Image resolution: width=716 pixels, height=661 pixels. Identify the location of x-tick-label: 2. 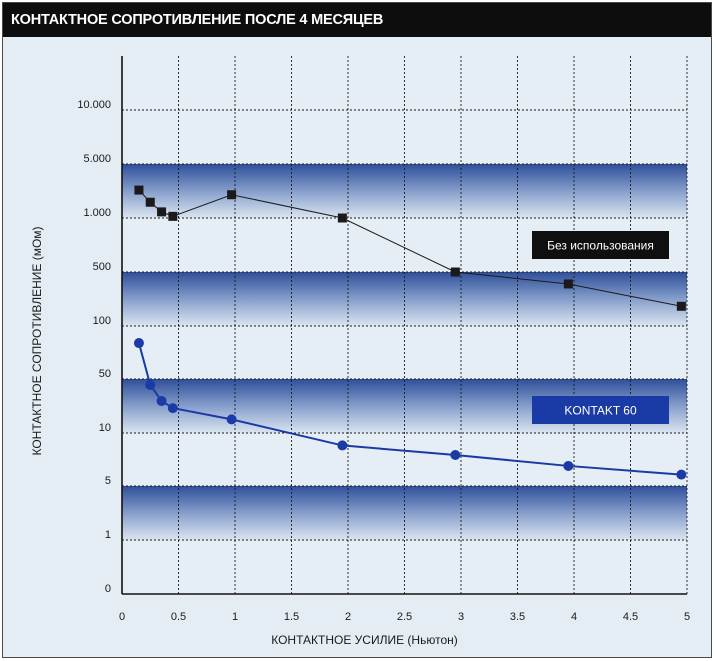
(348, 617).